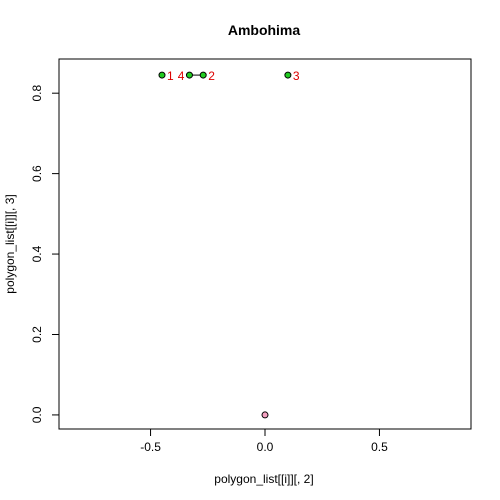  I want to click on chart-title: Ambohima, so click(264, 30).